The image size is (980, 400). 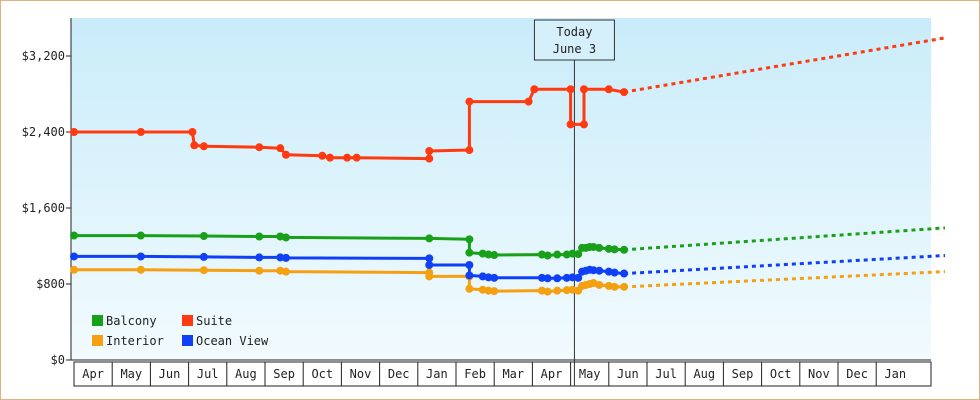 I want to click on legend-label: Interior, so click(x=135, y=341).